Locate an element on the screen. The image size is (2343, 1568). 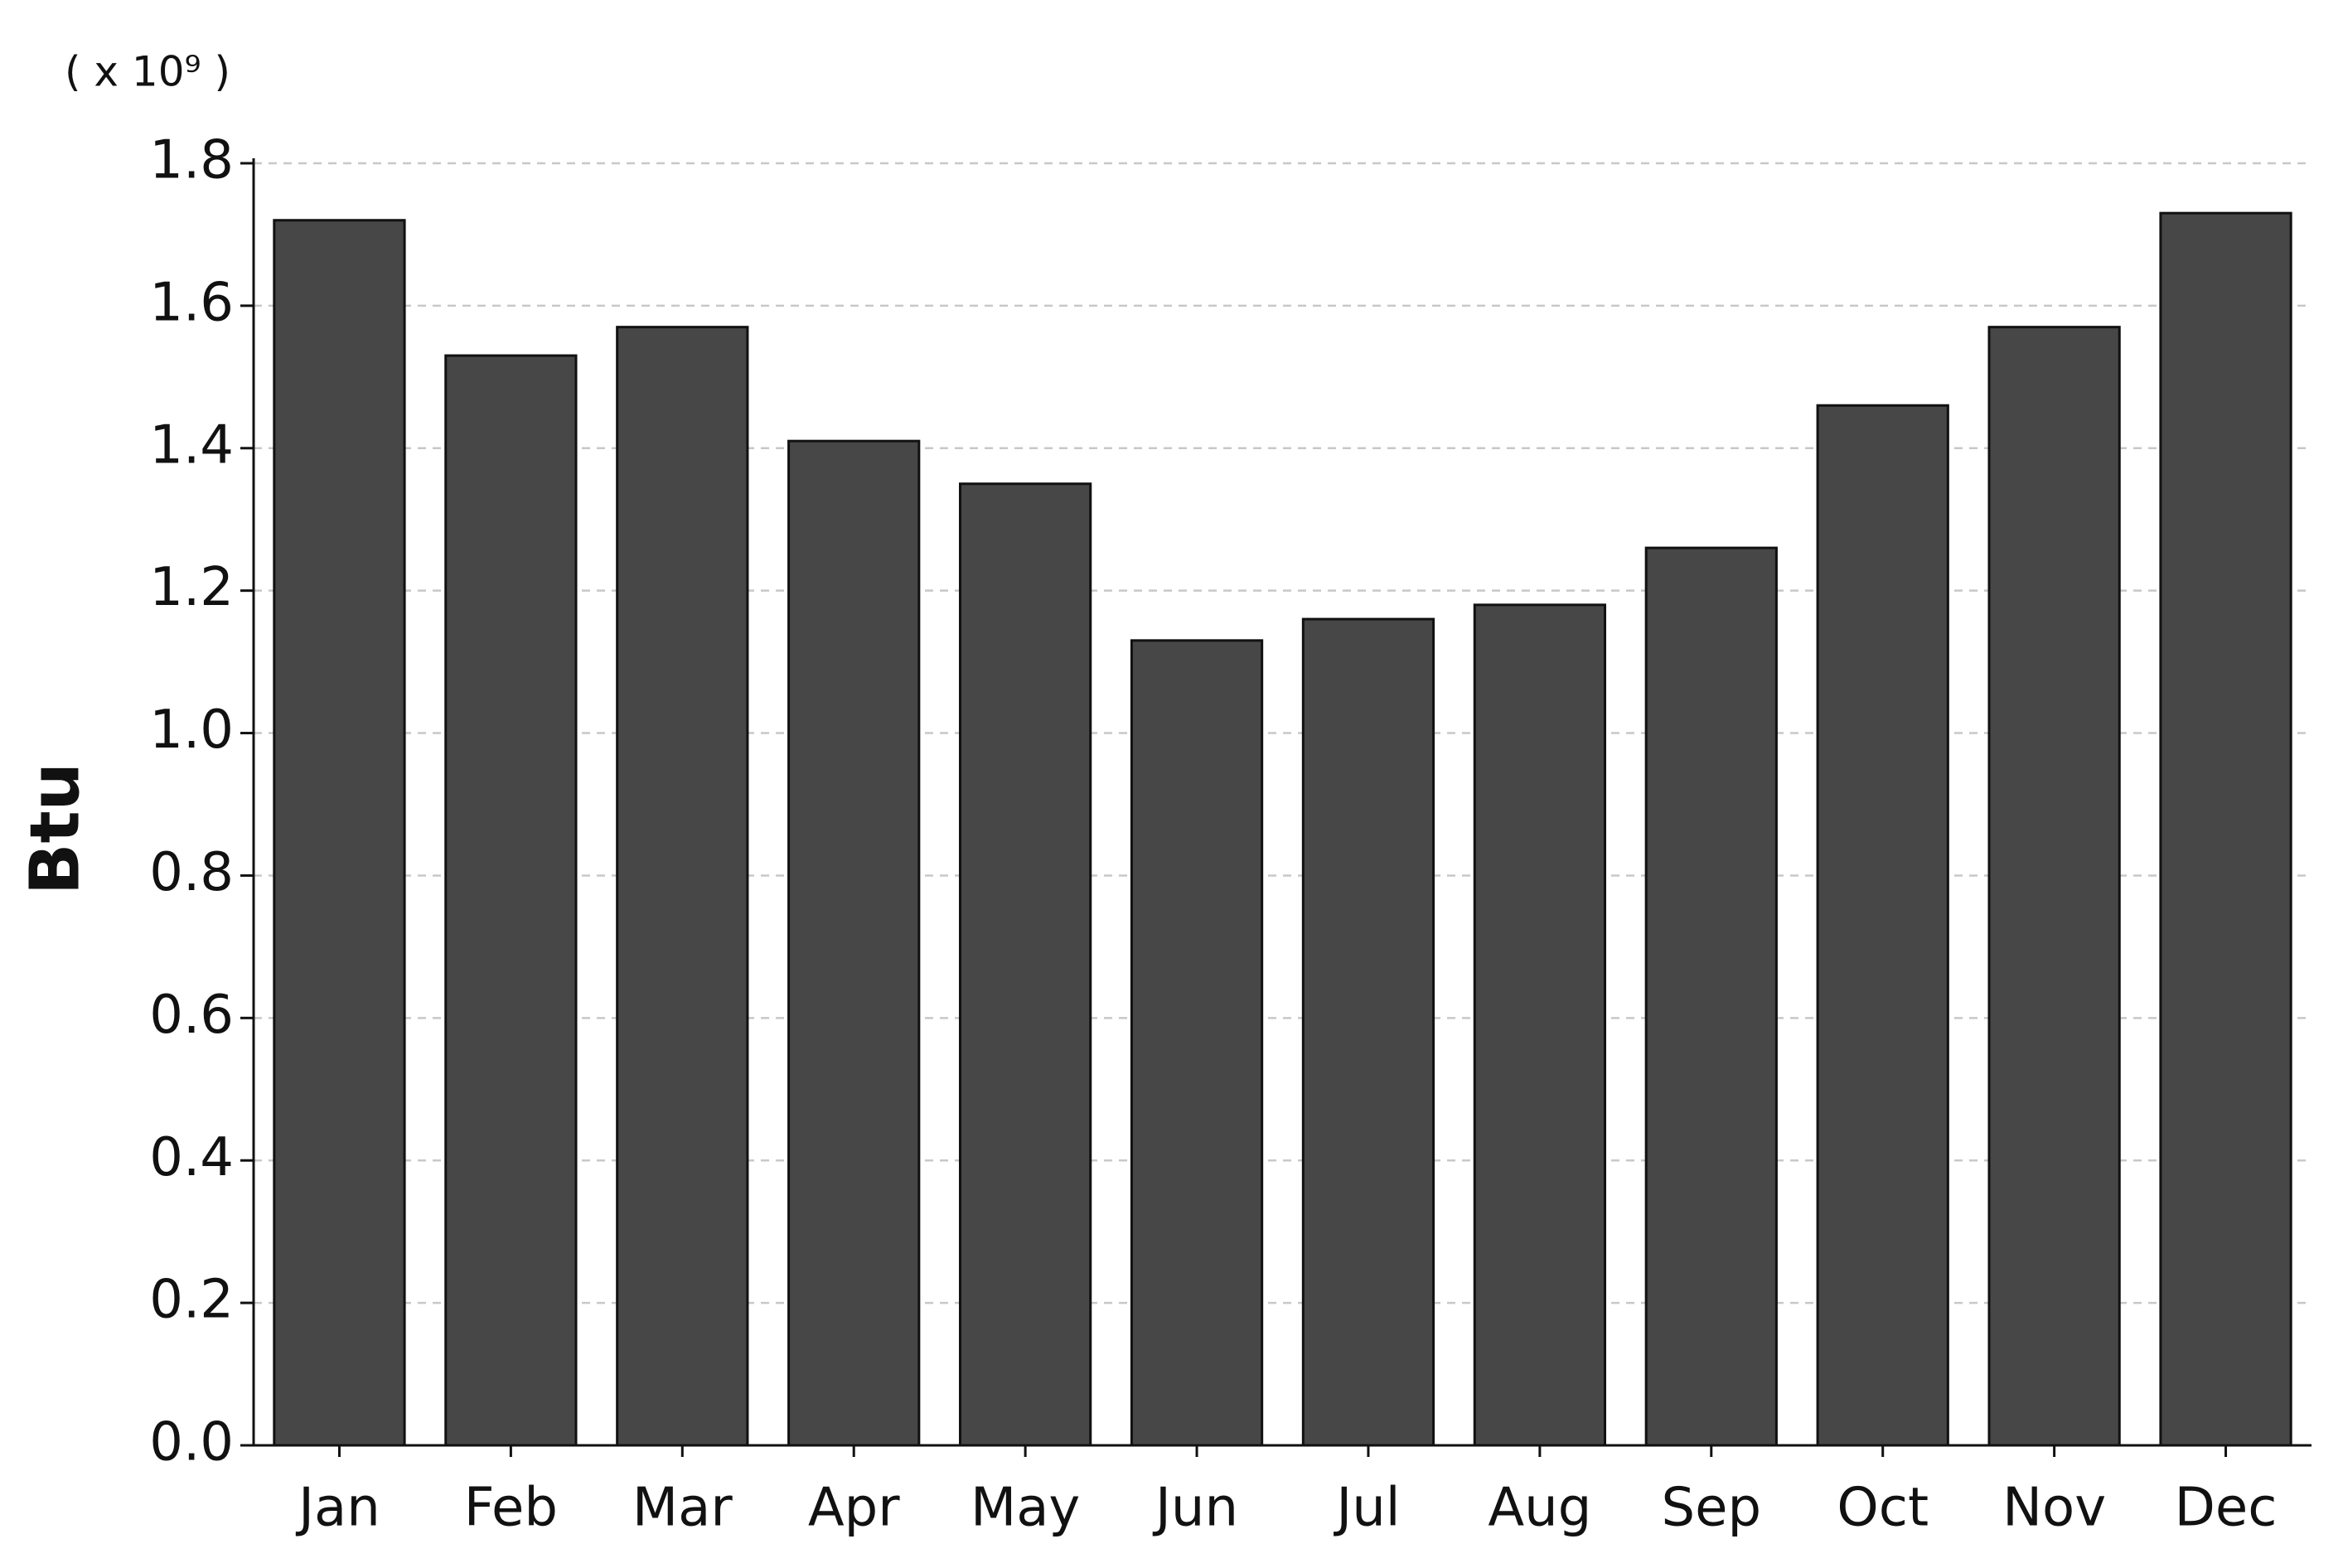
y-tick-label: 1.6 is located at coordinates (192, 302).